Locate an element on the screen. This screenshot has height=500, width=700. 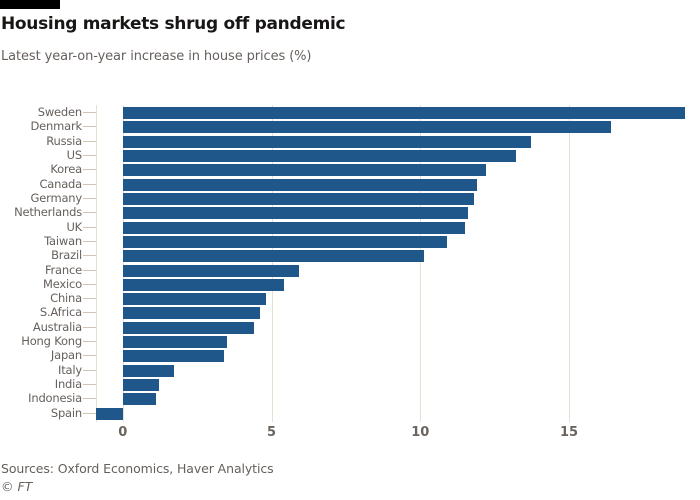
bar-france is located at coordinates (211, 271).